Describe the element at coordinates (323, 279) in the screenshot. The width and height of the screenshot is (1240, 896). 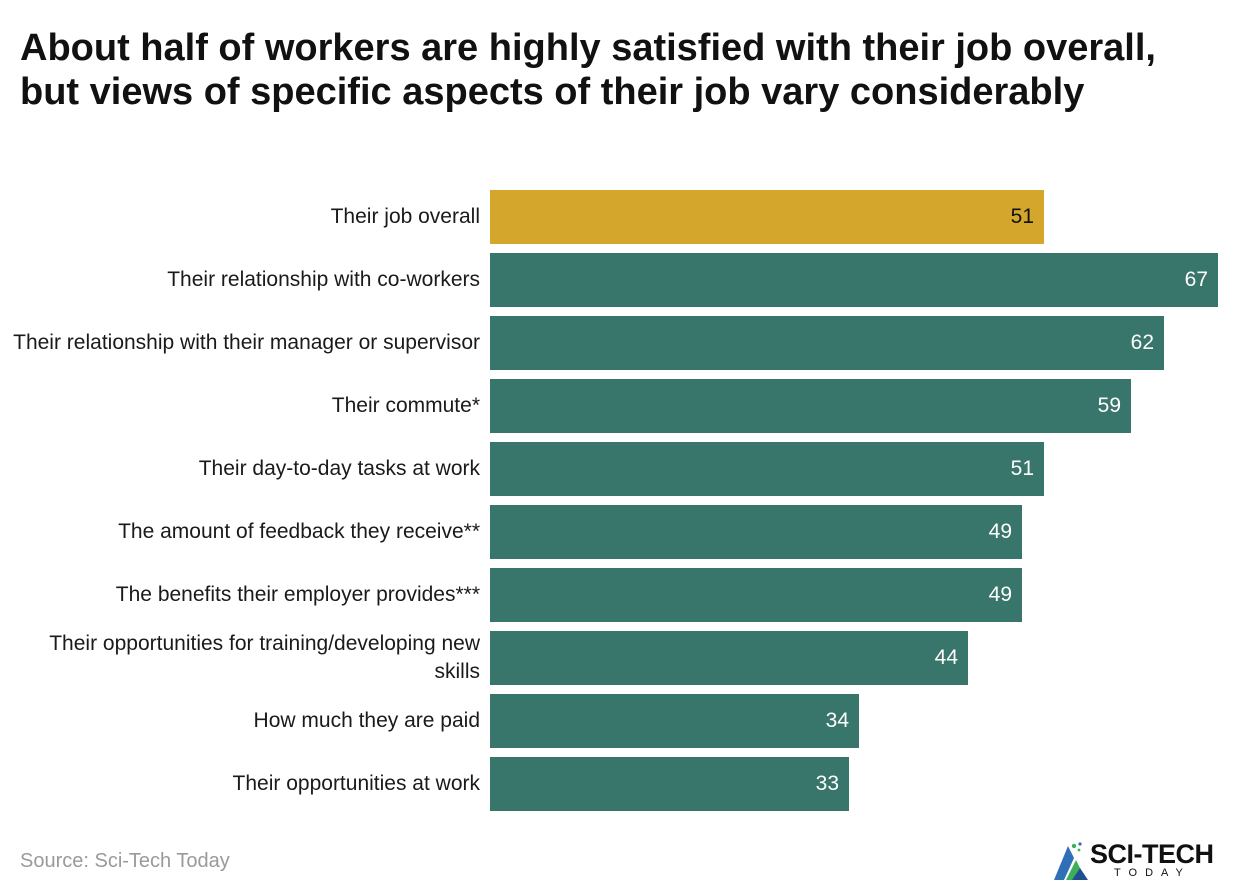
I see `bar-label: Their relationship with co-workers` at that location.